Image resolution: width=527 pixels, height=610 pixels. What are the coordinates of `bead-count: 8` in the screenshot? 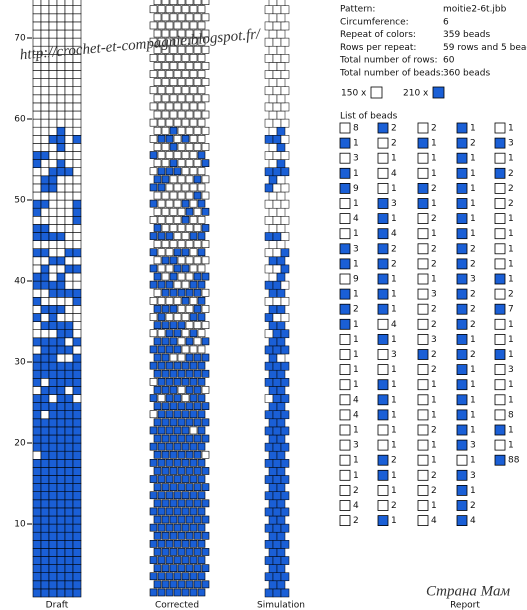 It's located at (356, 129).